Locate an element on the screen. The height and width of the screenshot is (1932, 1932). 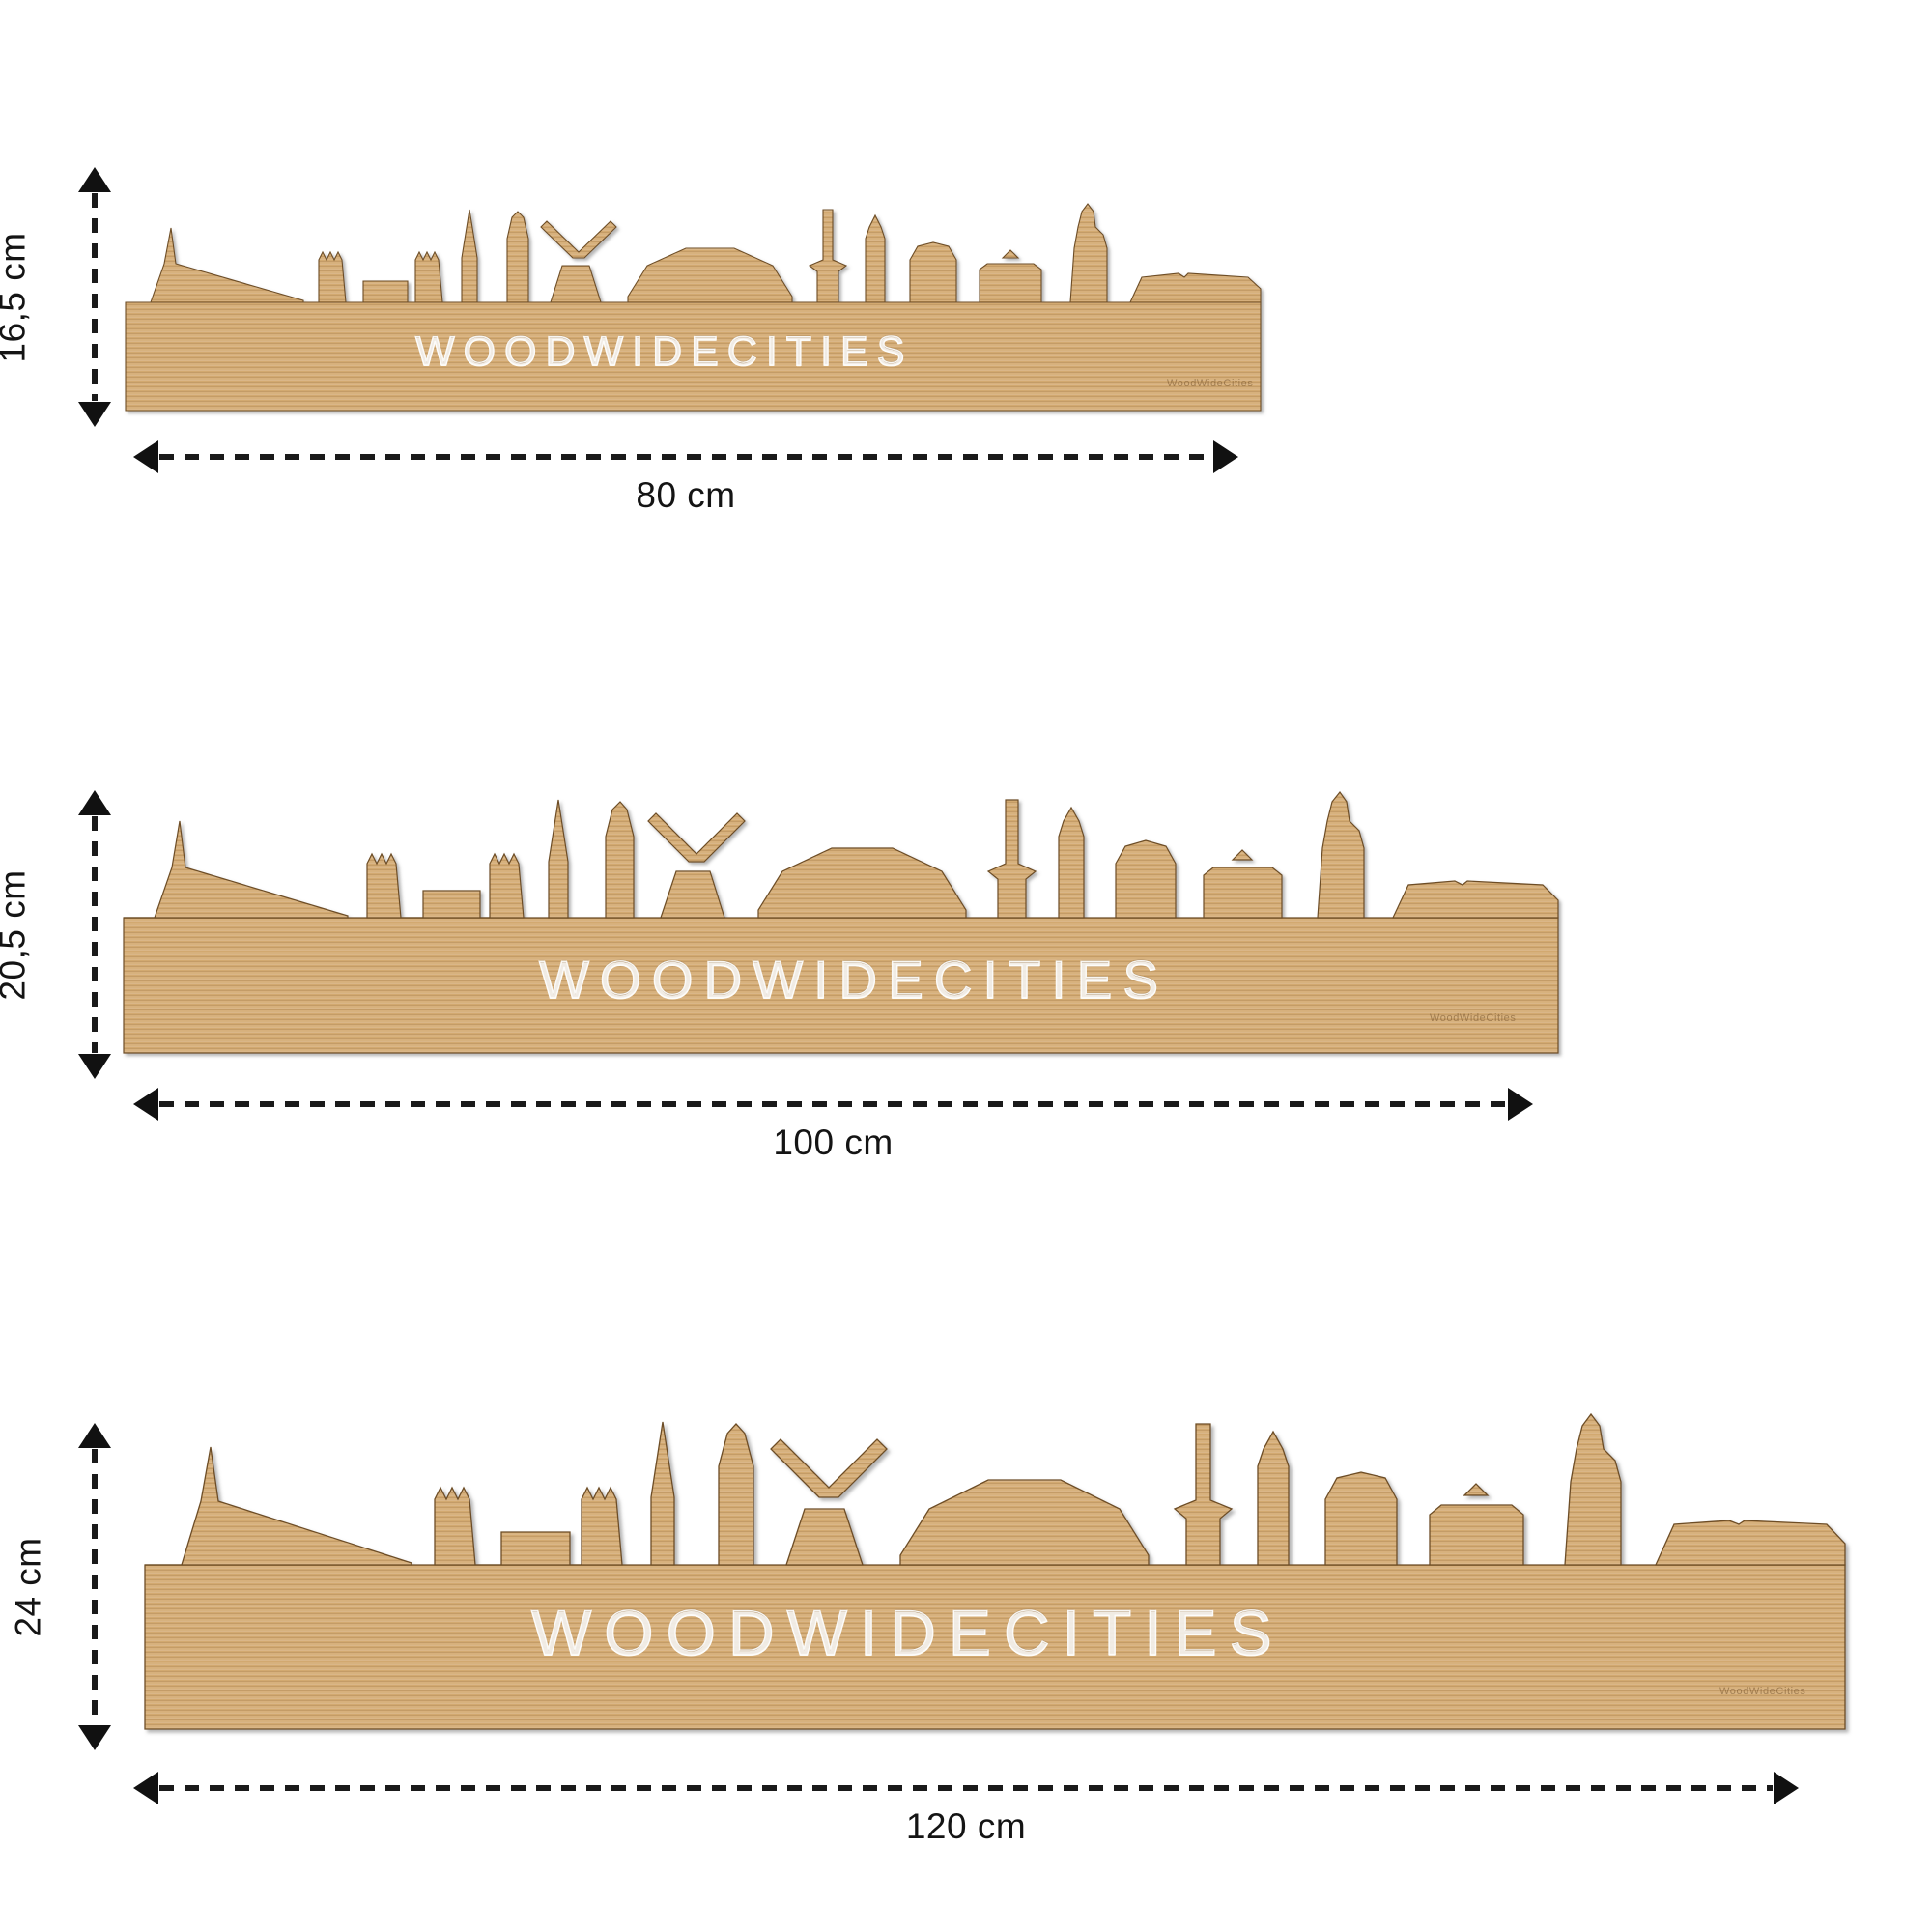
wooden-board-80: WOODWIDECITIES WoodWideCities is located at coordinates (693, 300).